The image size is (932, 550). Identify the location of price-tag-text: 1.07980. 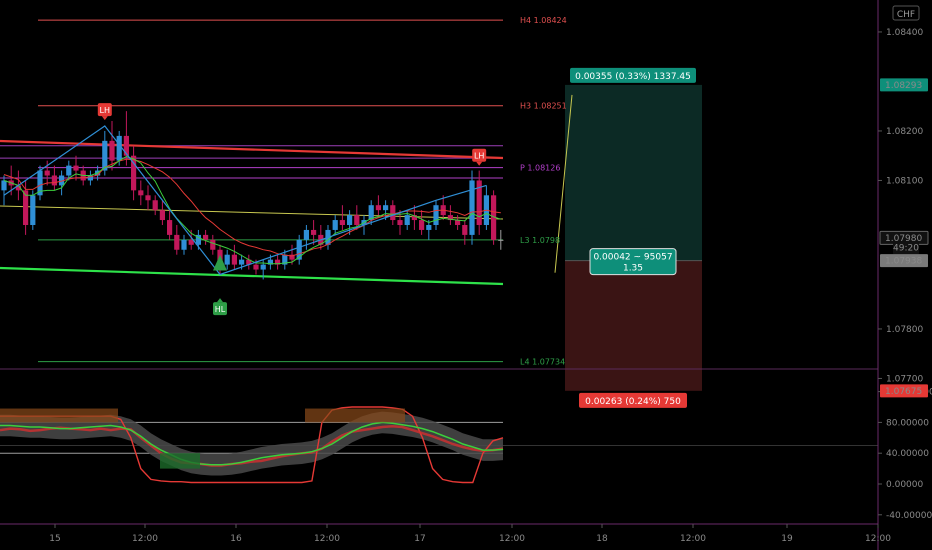
(903, 239).